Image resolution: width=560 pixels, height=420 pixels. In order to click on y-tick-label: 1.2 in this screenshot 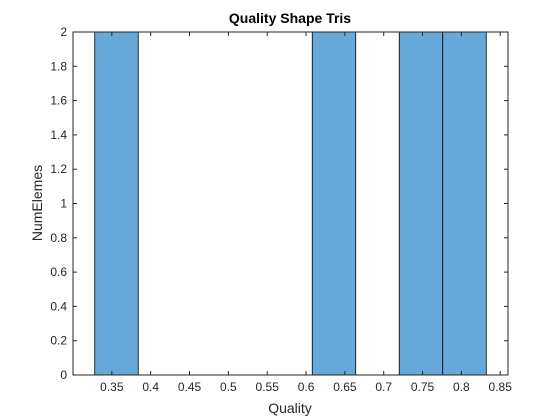, I will do `click(58, 169)`.